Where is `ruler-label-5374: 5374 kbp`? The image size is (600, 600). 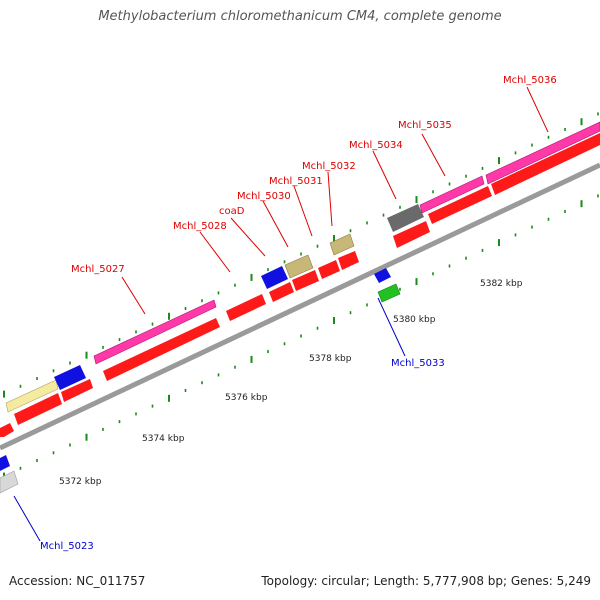 ruler-label-5374: 5374 kbp is located at coordinates (163, 439).